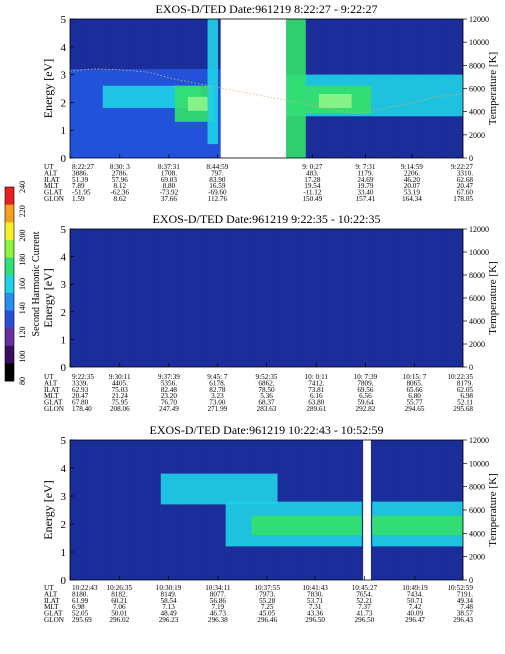  What do you see at coordinates (9, 284) in the screenshot?
I see `colorbar-frame` at bounding box center [9, 284].